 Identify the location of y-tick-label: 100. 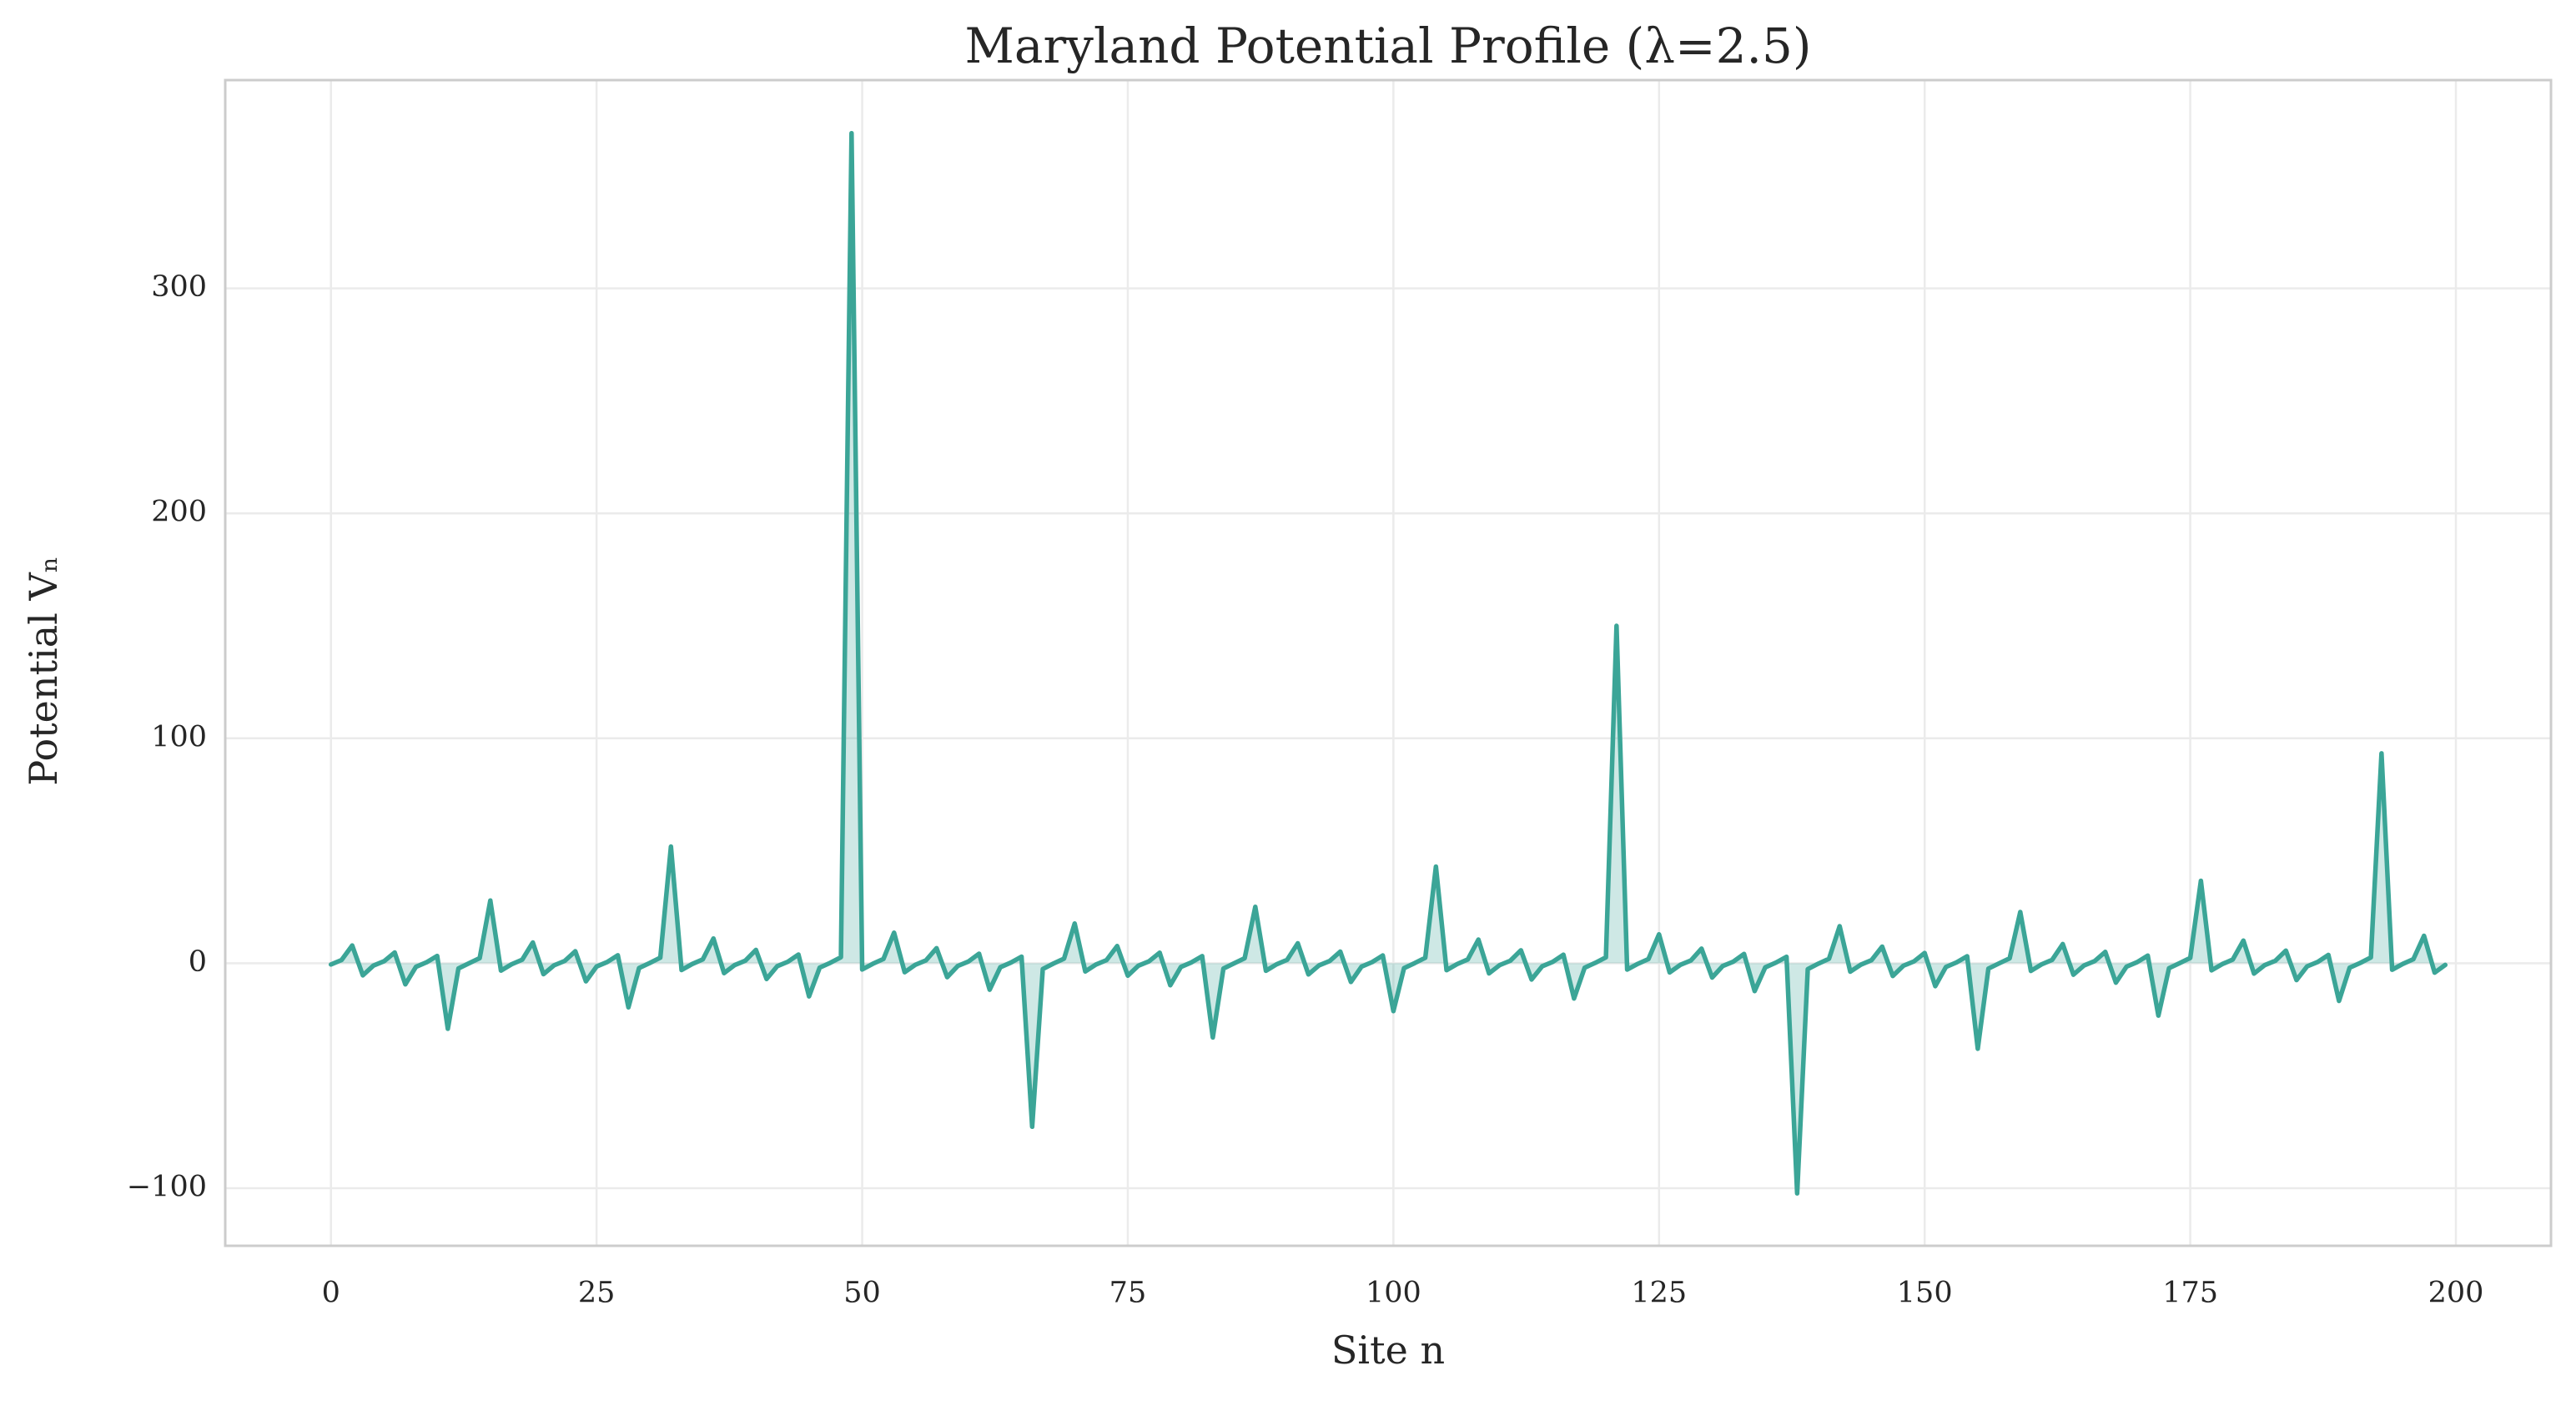
(179, 736).